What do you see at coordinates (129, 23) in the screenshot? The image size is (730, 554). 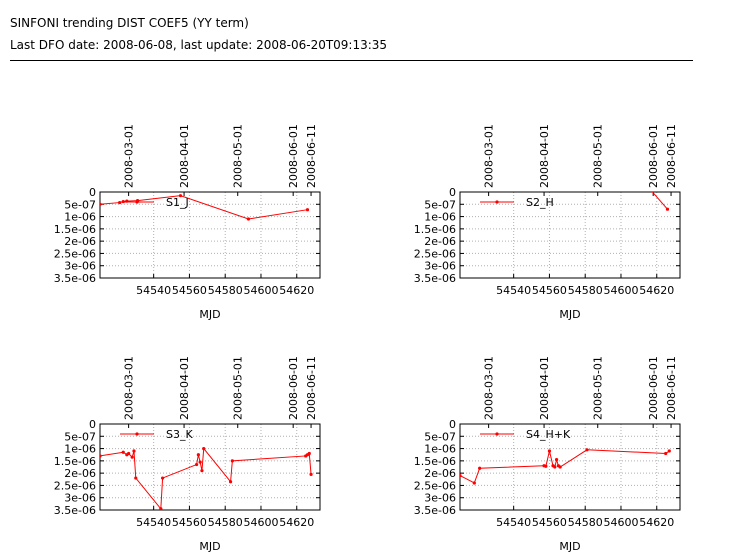 I see `page-title: SINFONI trending DIST COEF5 (YY term)` at bounding box center [129, 23].